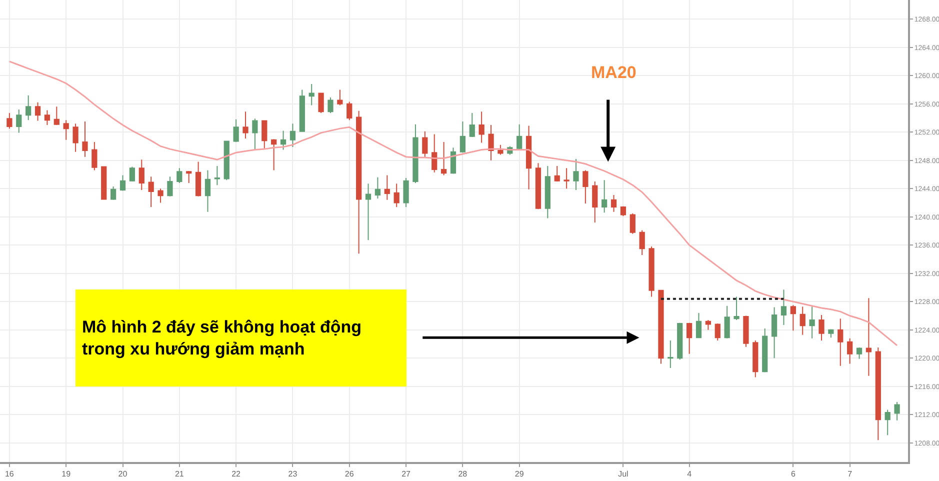 The width and height of the screenshot is (939, 481). What do you see at coordinates (623, 474) in the screenshot?
I see `x-tick-label: Jul` at bounding box center [623, 474].